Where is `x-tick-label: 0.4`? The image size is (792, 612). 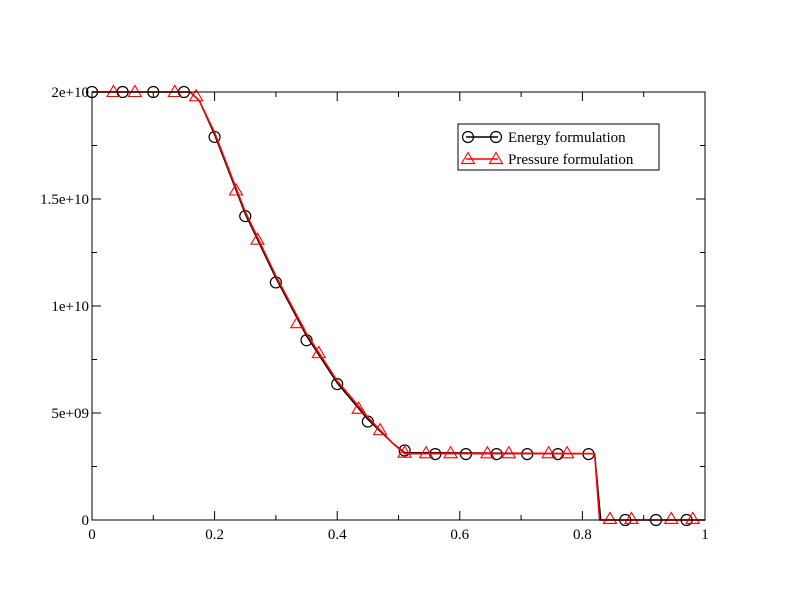
x-tick-label: 0.4 is located at coordinates (337, 535).